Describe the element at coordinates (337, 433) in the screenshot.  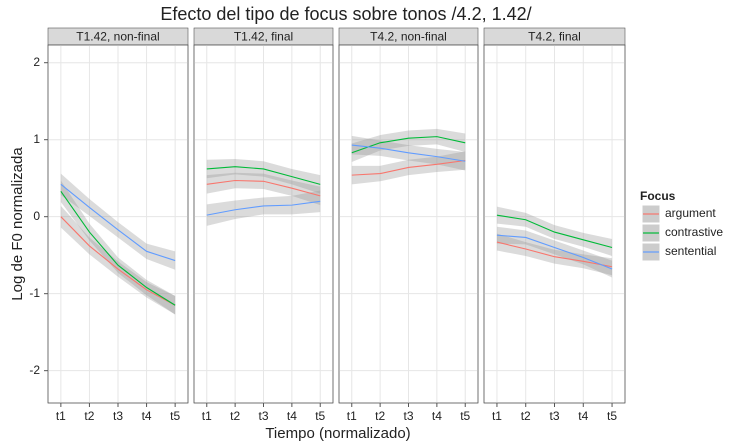
I see `x-axis-label: Tiempo (normalizado)` at that location.